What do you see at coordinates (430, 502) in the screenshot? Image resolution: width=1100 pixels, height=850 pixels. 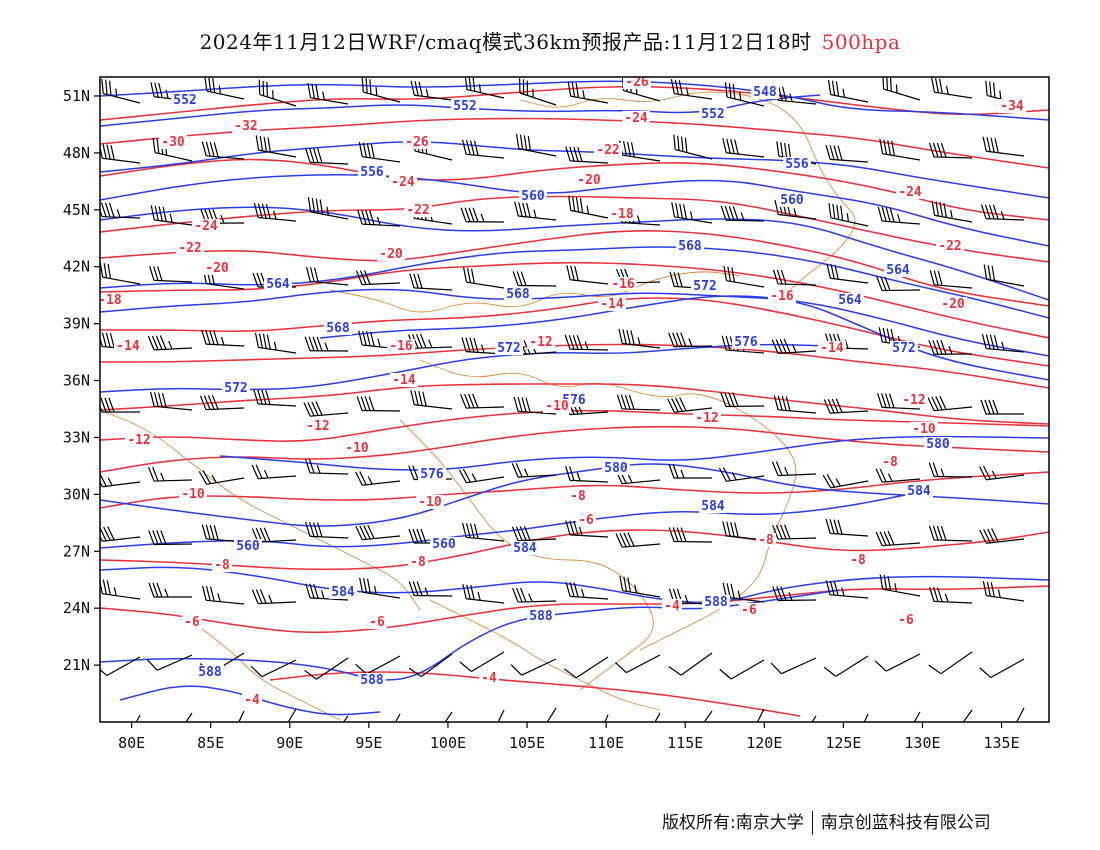 I see `temperature-contour-label: -10` at bounding box center [430, 502].